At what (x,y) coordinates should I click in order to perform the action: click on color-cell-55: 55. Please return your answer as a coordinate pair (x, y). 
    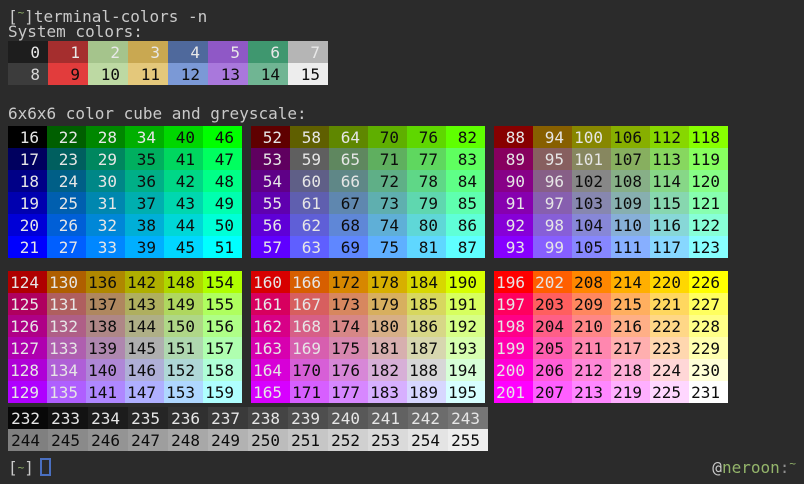
    Looking at the image, I should click on (270, 203).